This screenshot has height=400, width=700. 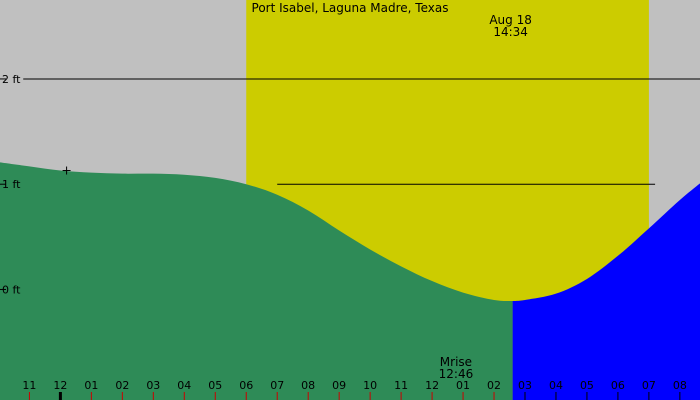 What do you see at coordinates (494, 385) in the screenshot?
I see `x-tick-label-15: 02` at bounding box center [494, 385].